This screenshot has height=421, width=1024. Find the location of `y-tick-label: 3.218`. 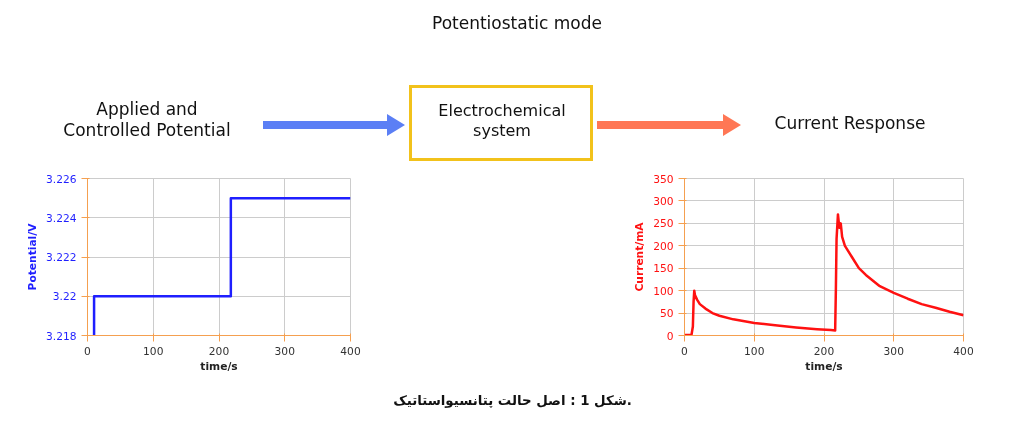

y-tick-label: 3.218 is located at coordinates (61, 336).